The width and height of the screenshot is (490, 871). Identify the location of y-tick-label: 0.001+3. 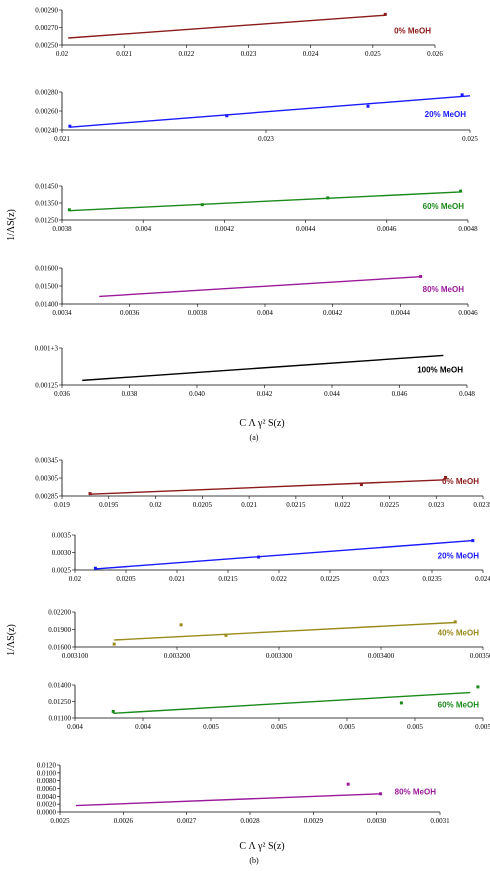
(47, 349).